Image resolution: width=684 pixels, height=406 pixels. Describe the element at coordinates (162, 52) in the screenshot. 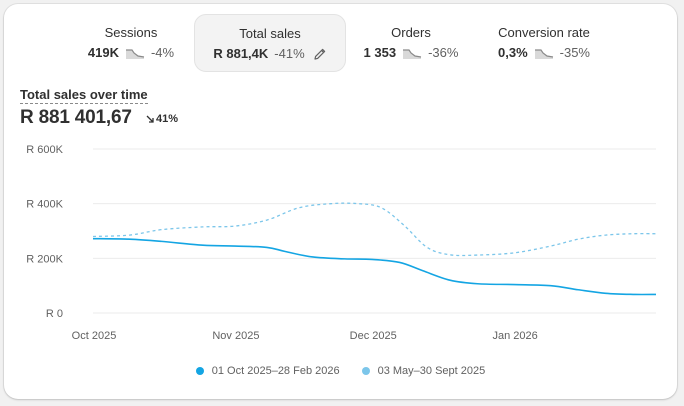

I see `metric-change: -4%` at that location.